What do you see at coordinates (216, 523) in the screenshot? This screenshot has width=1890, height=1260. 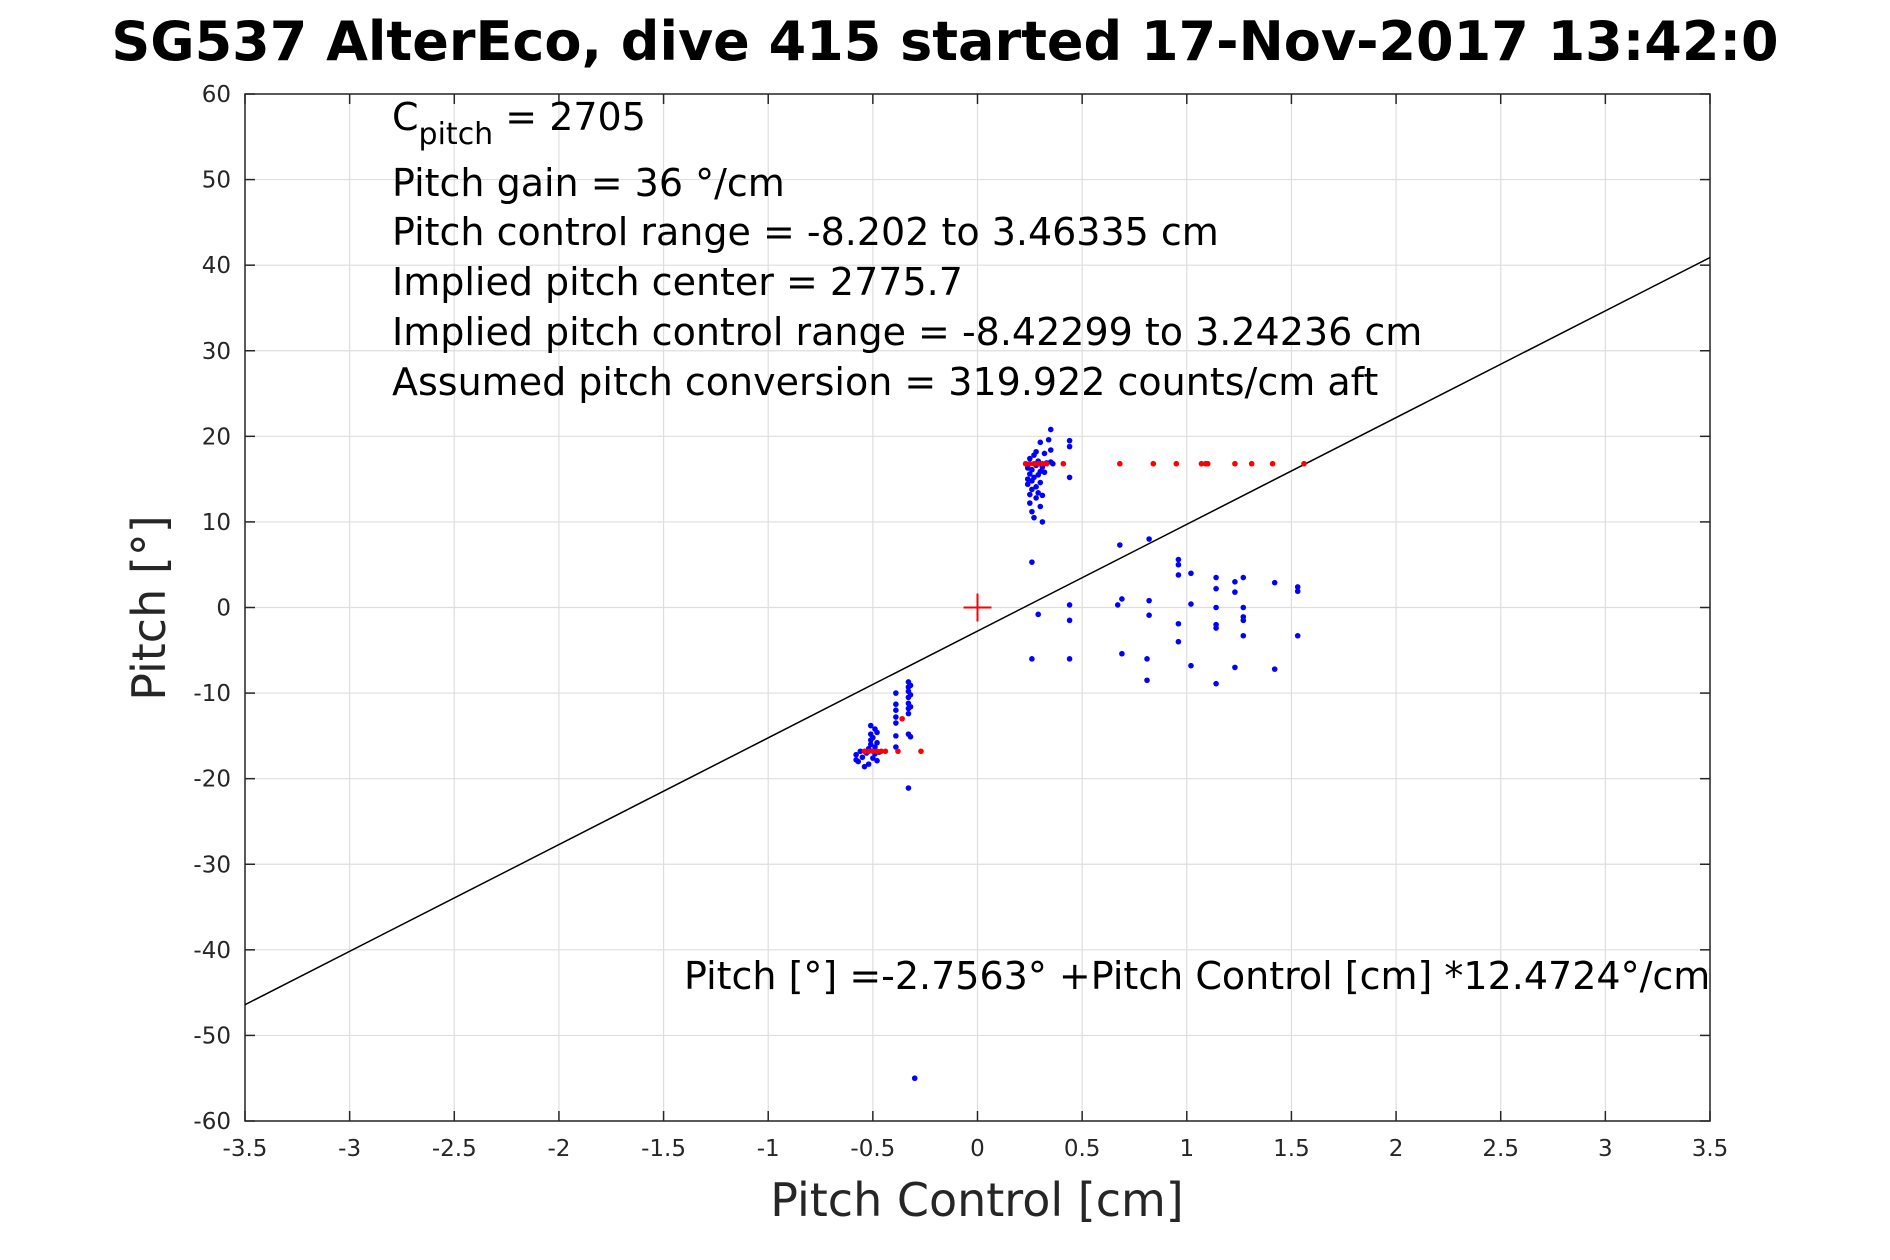 I see `y-tick-label: 10` at bounding box center [216, 523].